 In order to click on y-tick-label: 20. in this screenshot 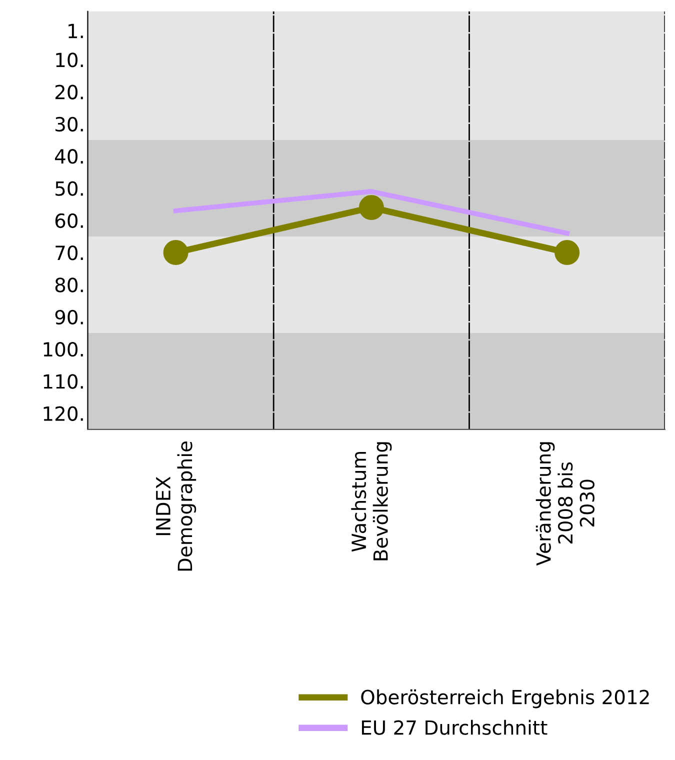, I will do `click(69, 92)`.